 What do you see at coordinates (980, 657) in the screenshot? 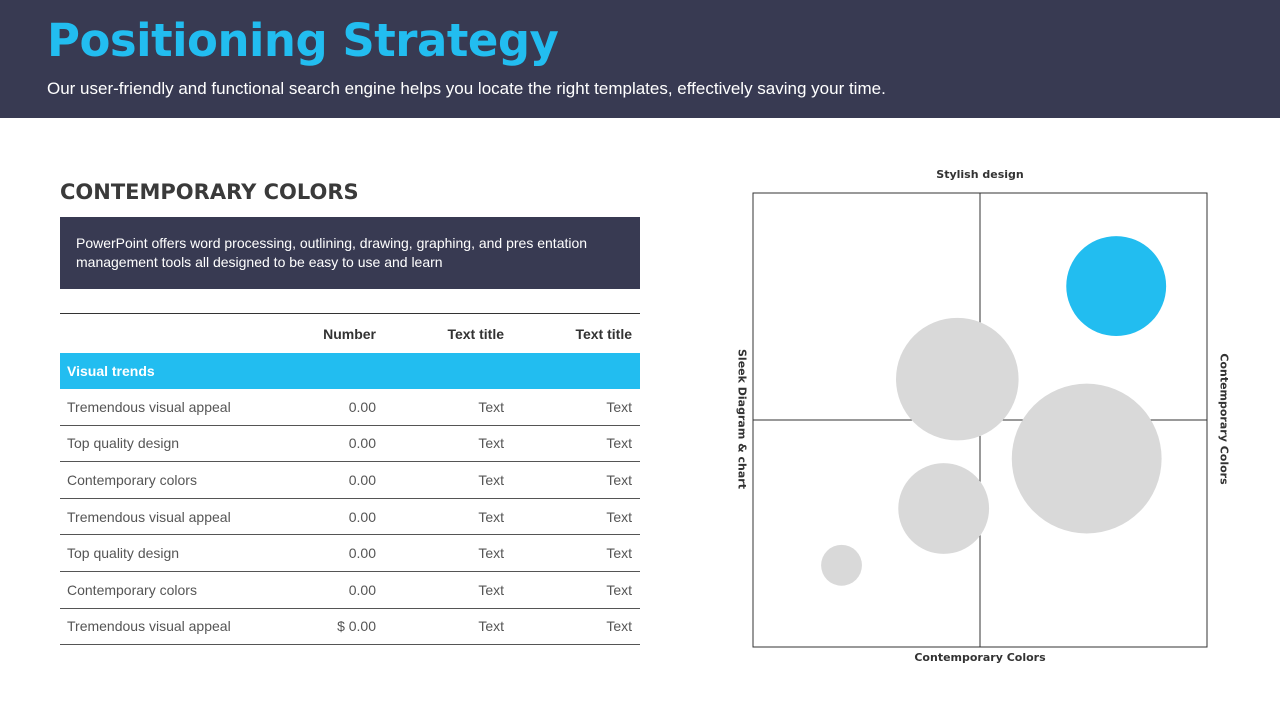
I see `axis-label-bottom: Contemporary Colors` at bounding box center [980, 657].